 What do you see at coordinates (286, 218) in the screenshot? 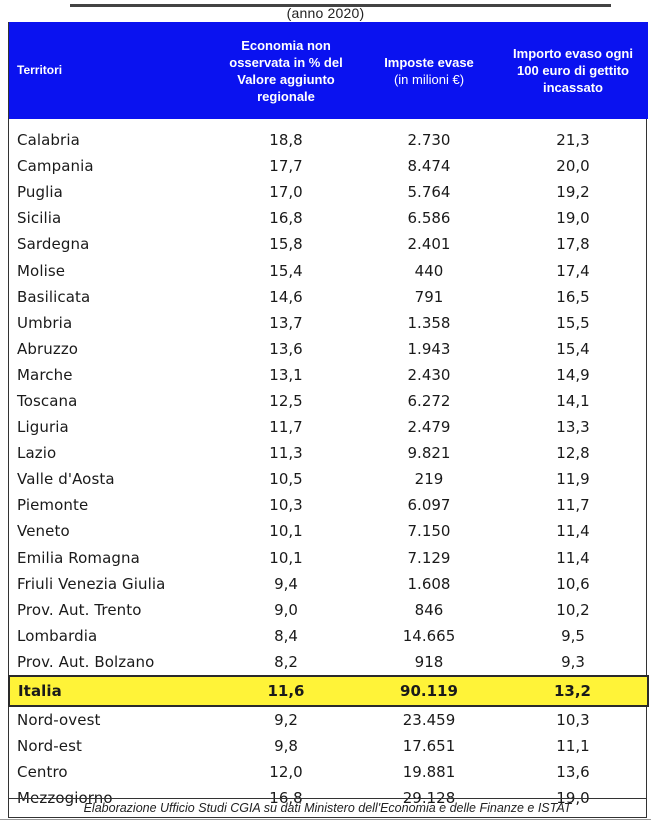
I see `cell-economy-pct: 16,8` at bounding box center [286, 218].